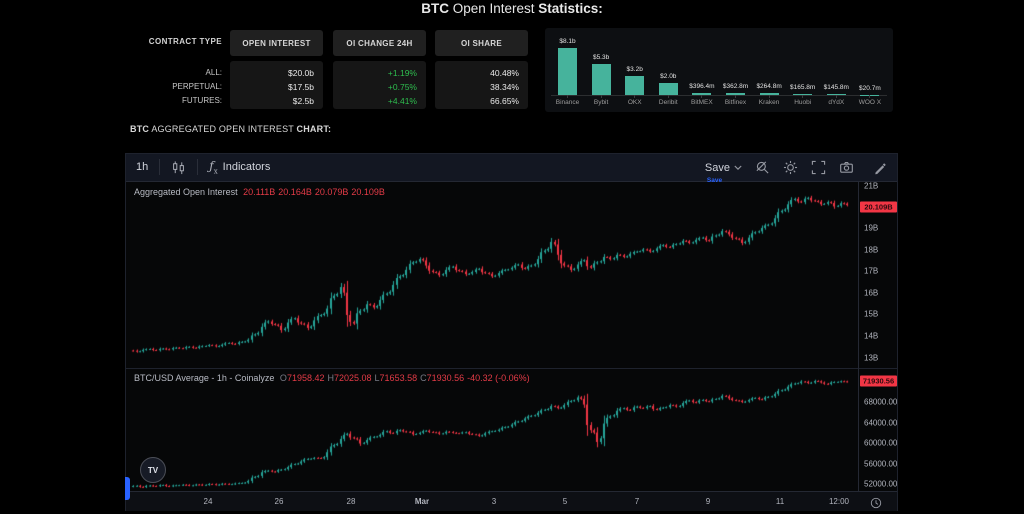  What do you see at coordinates (701, 70) in the screenshot?
I see `exchange-bar: $396.4m BitMEX` at bounding box center [701, 70].